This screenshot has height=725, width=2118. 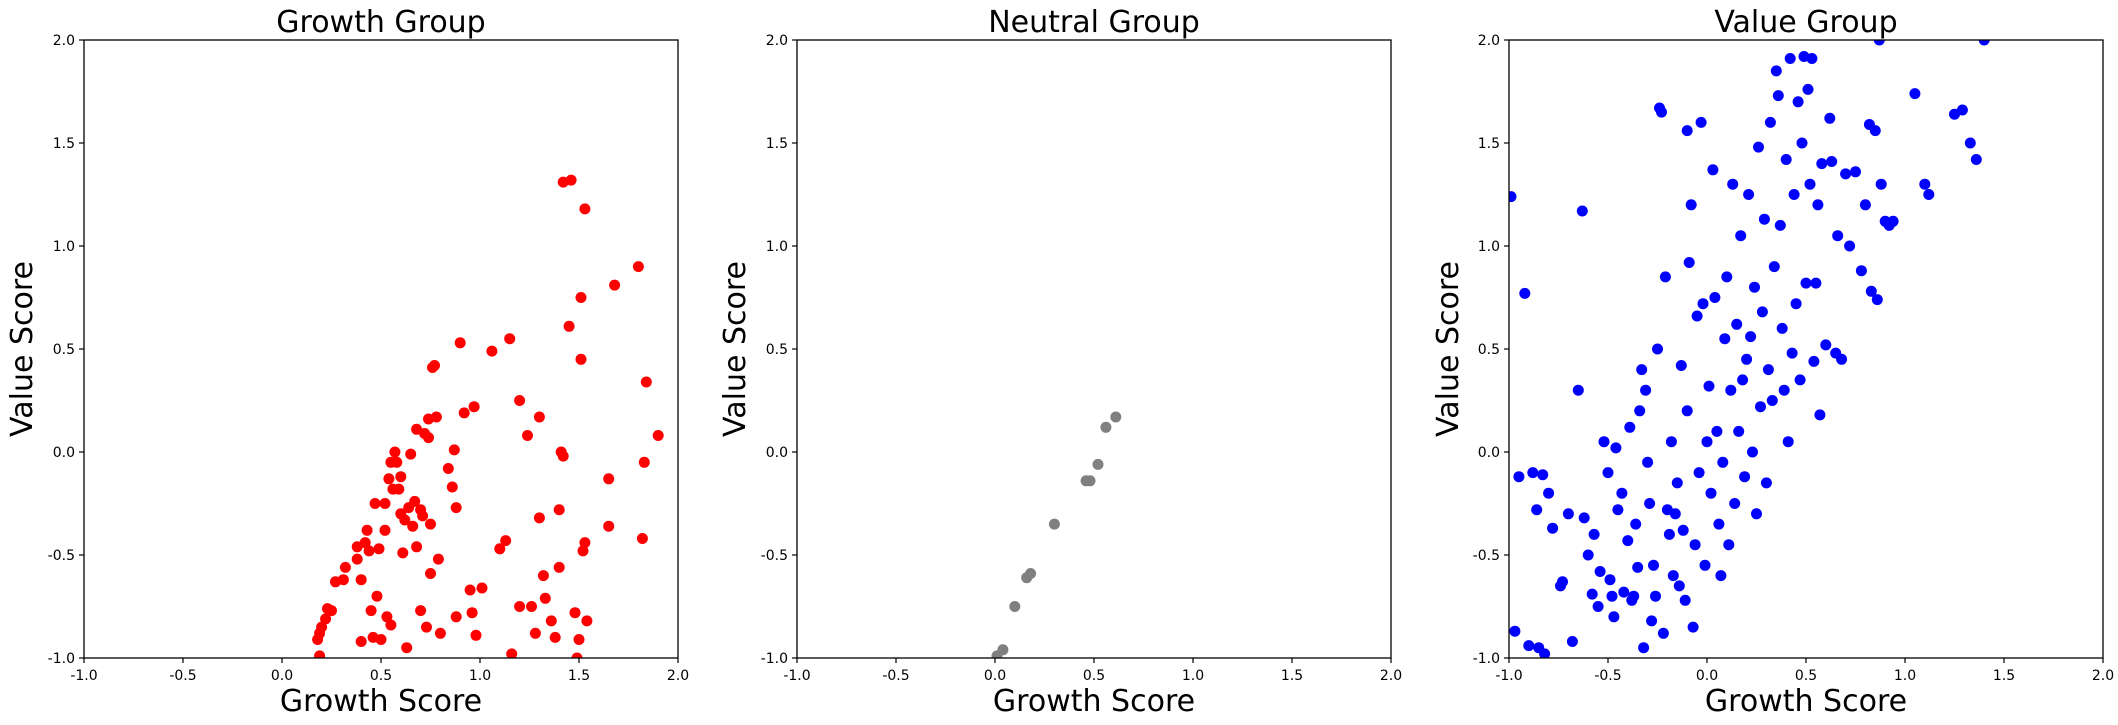 What do you see at coordinates (1193, 676) in the screenshot?
I see `x-tick-label: 1.0` at bounding box center [1193, 676].